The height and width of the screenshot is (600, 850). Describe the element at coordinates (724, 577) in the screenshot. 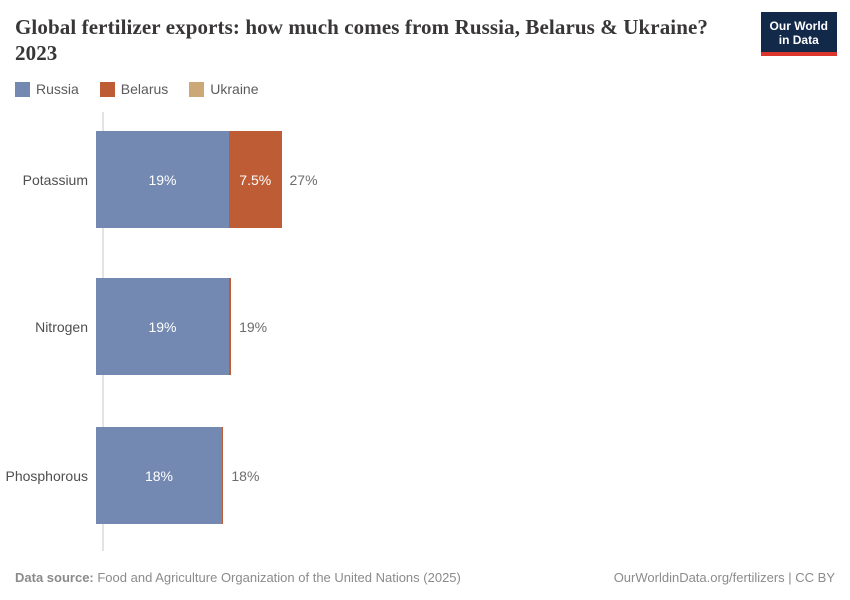

I see `credit-link: OurWorldinData.org/fertilizers | CC BY` at that location.